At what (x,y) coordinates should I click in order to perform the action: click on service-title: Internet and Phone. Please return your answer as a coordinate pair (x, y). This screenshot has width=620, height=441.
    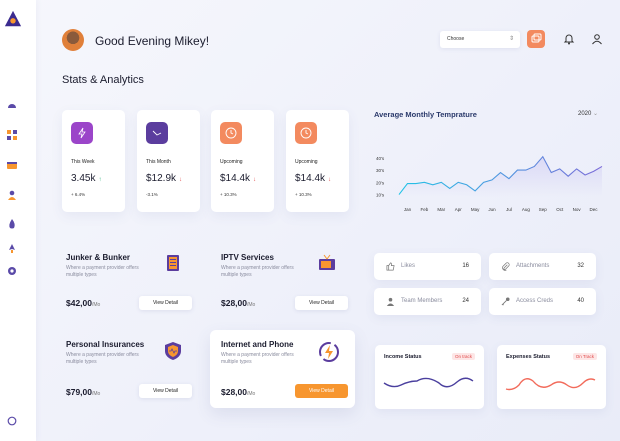
    Looking at the image, I should click on (257, 344).